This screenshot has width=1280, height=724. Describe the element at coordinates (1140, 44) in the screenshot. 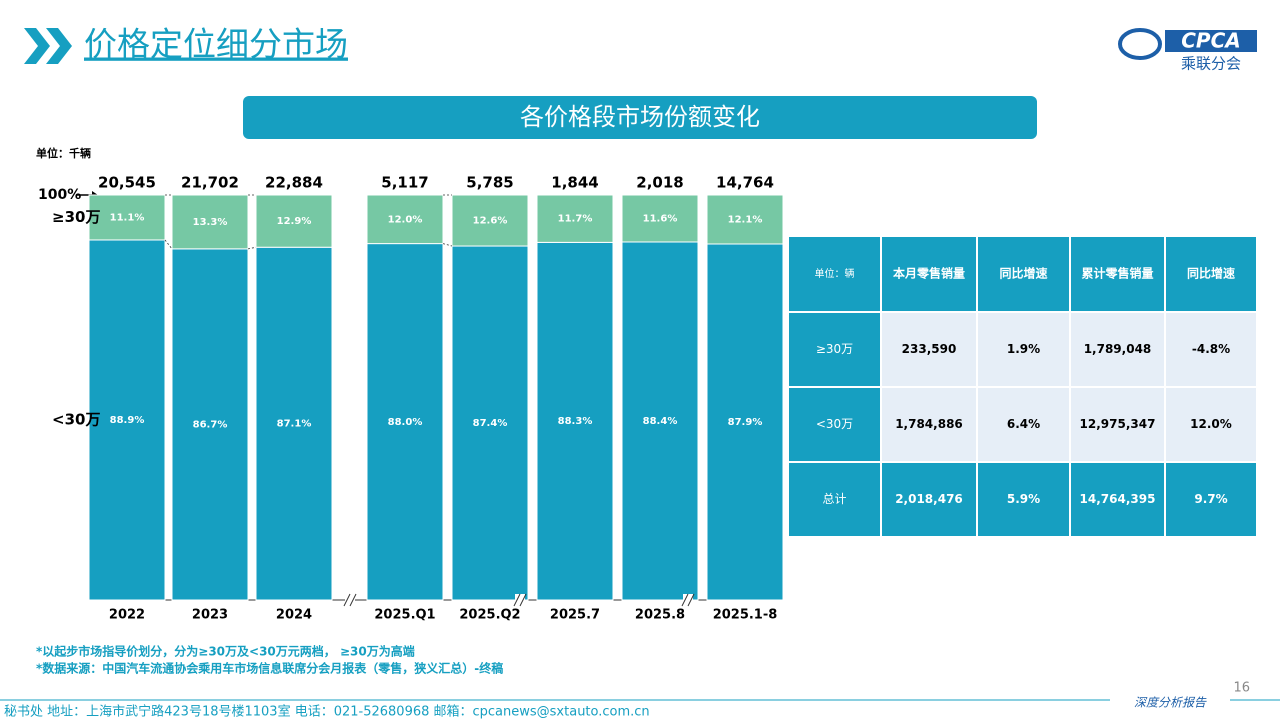

I see `logo-mark` at that location.